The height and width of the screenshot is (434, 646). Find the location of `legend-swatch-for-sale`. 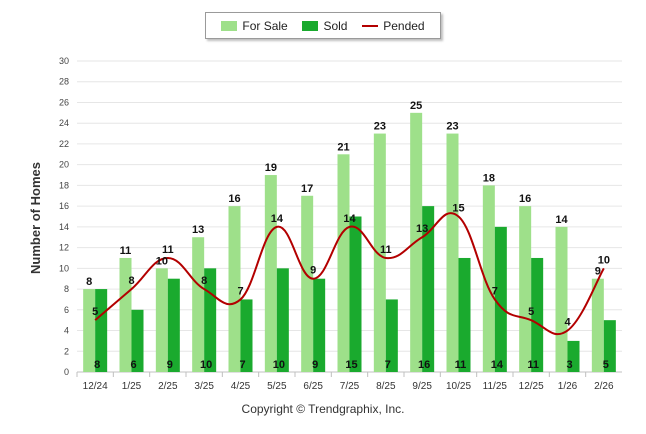

legend-swatch-for-sale is located at coordinates (229, 25).